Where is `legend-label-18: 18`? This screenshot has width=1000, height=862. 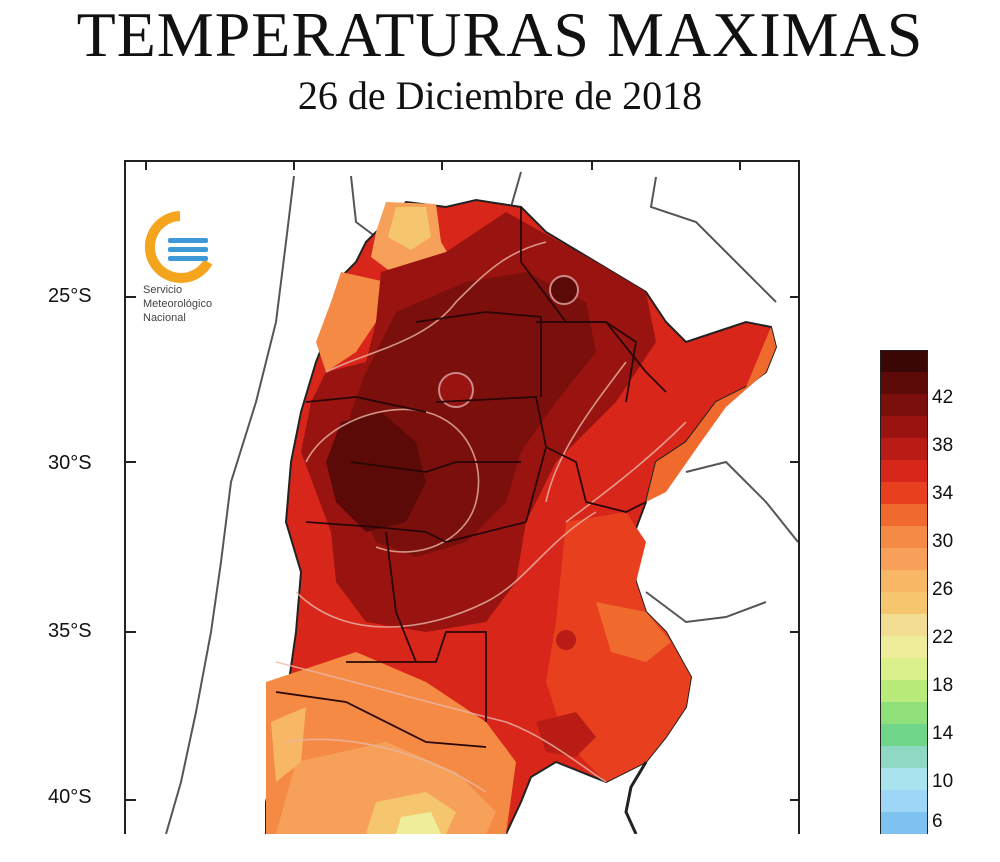 legend-label-18: 18 is located at coordinates (943, 685).